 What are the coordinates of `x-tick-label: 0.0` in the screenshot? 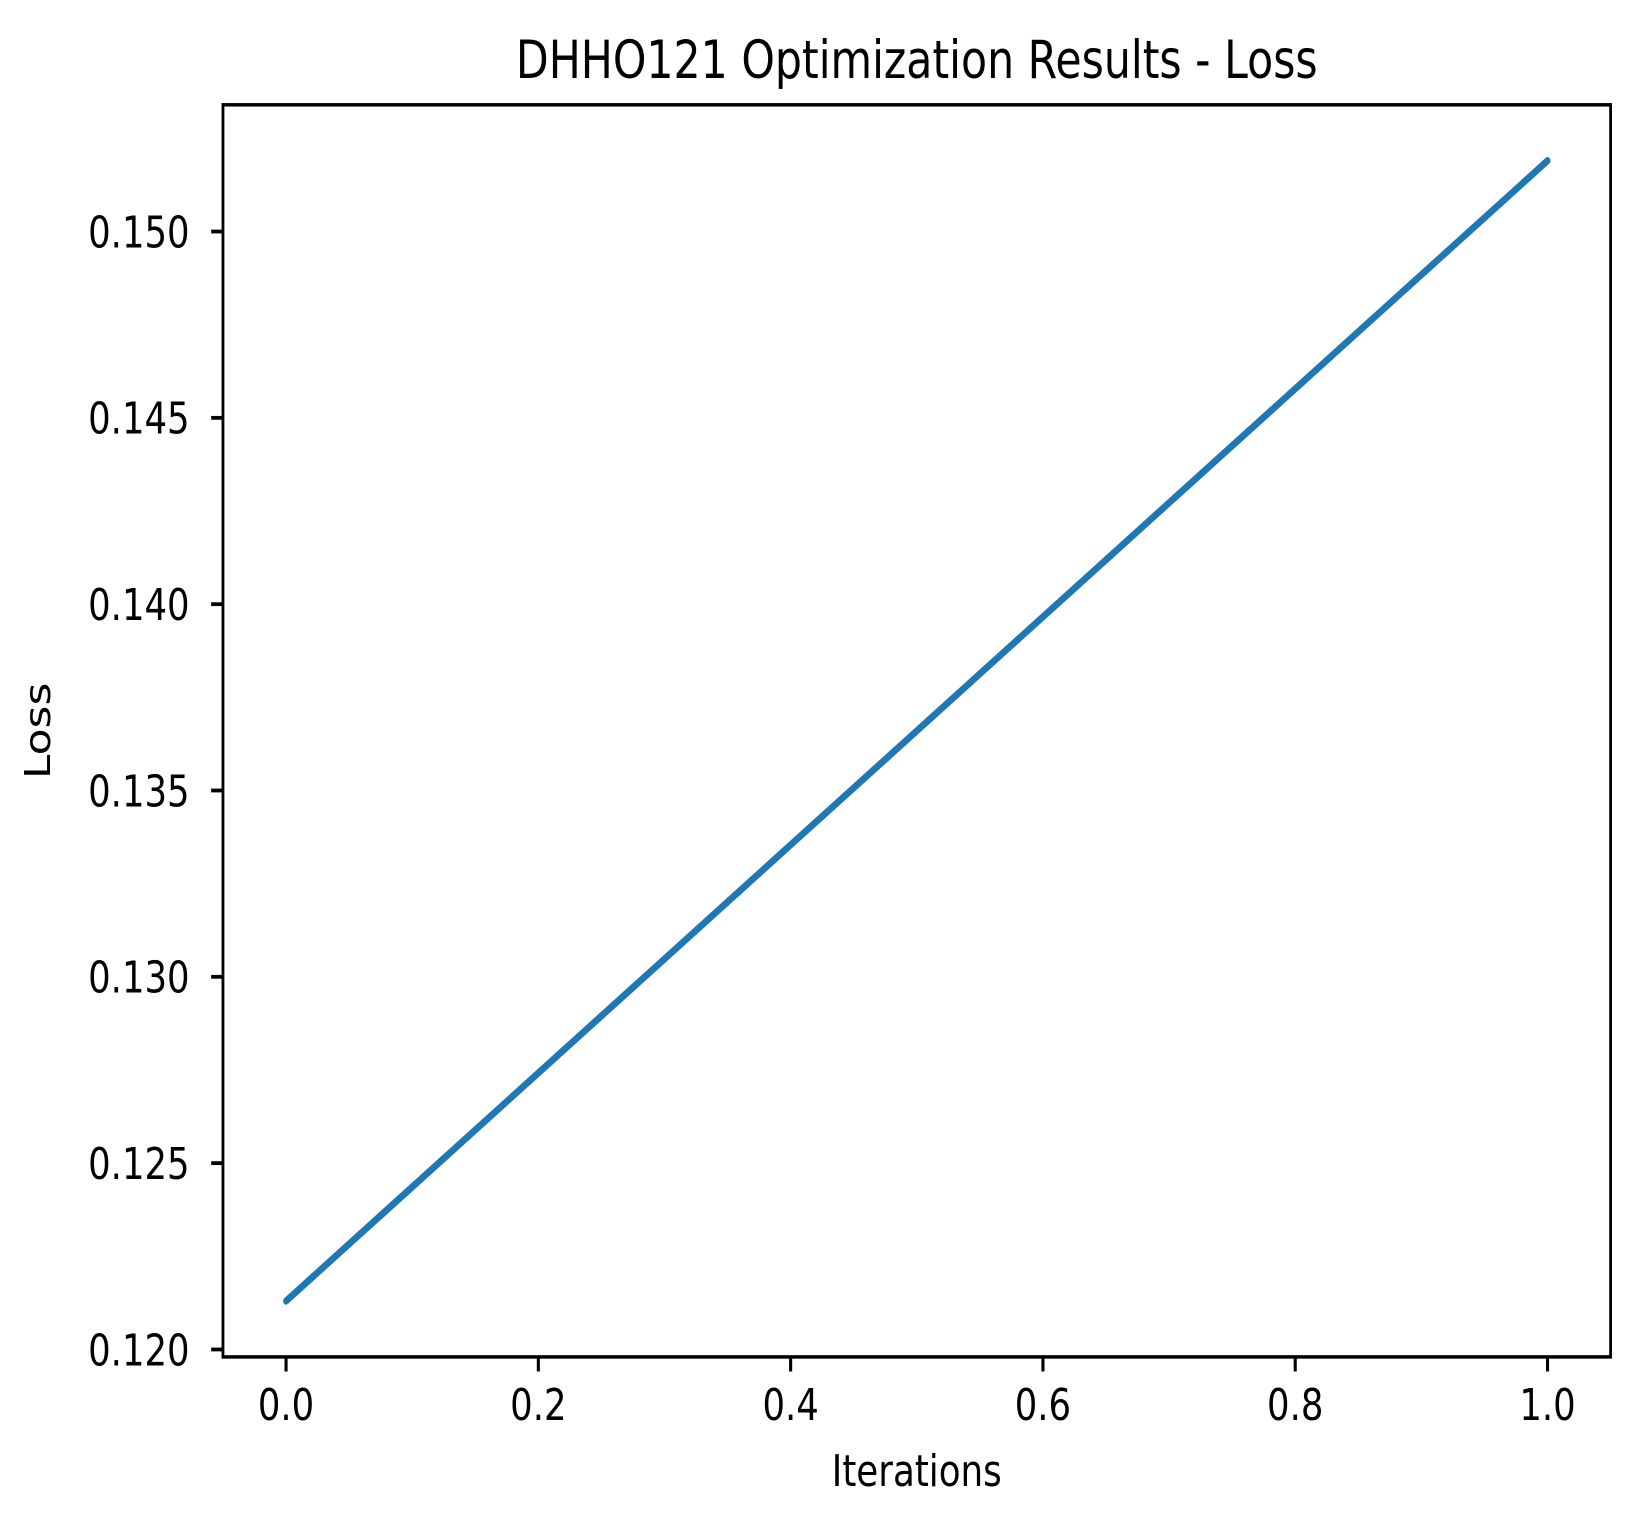 It's located at (286, 1406).